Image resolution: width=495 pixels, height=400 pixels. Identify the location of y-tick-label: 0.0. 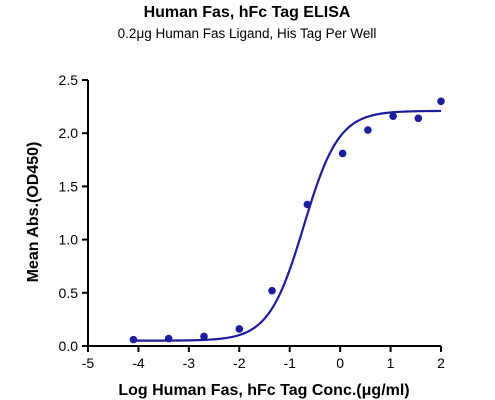
(69, 346).